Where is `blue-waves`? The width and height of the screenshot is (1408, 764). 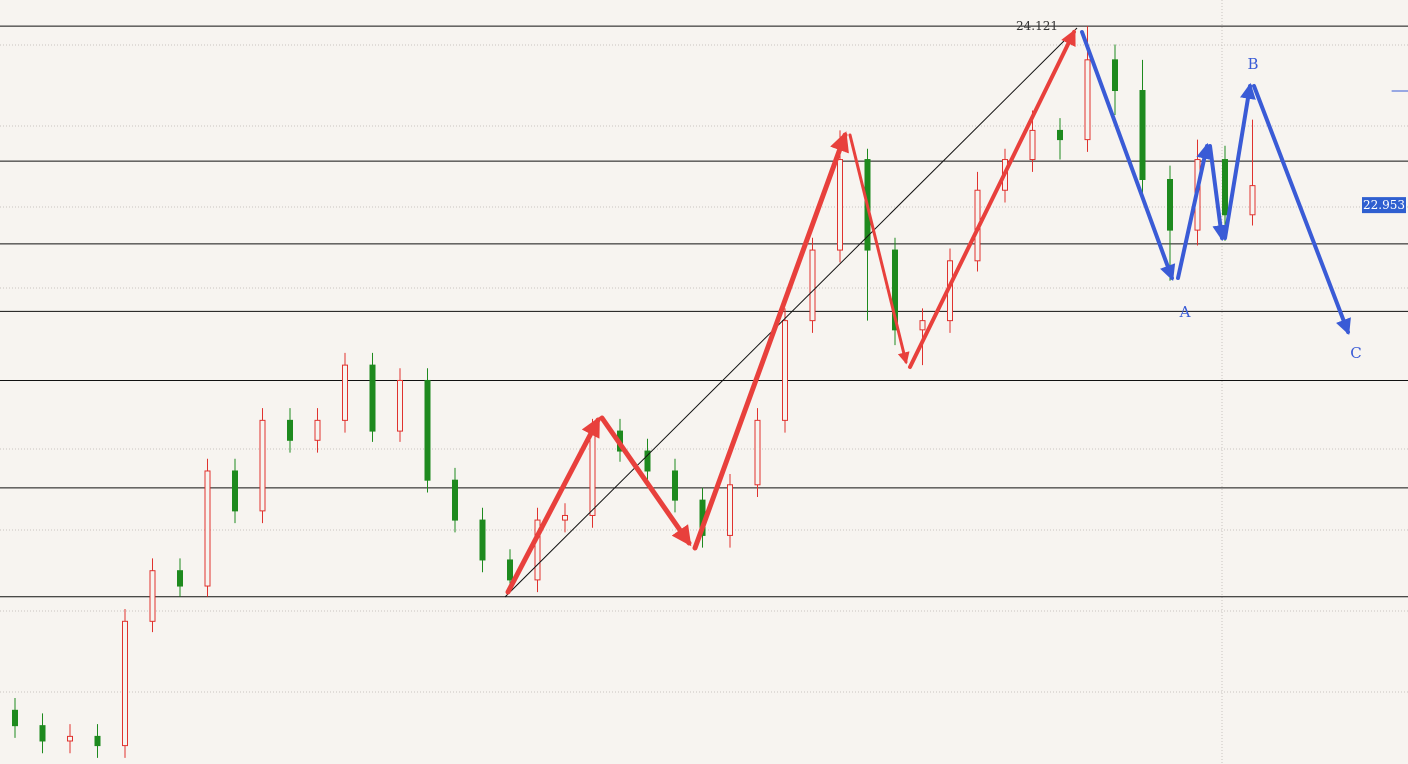 blue-waves is located at coordinates (1244, 182).